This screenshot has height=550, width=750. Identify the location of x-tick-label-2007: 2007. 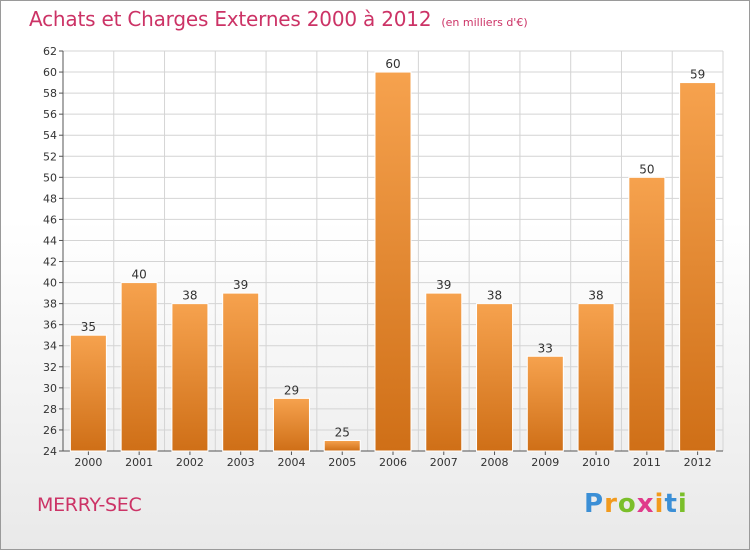
(444, 462).